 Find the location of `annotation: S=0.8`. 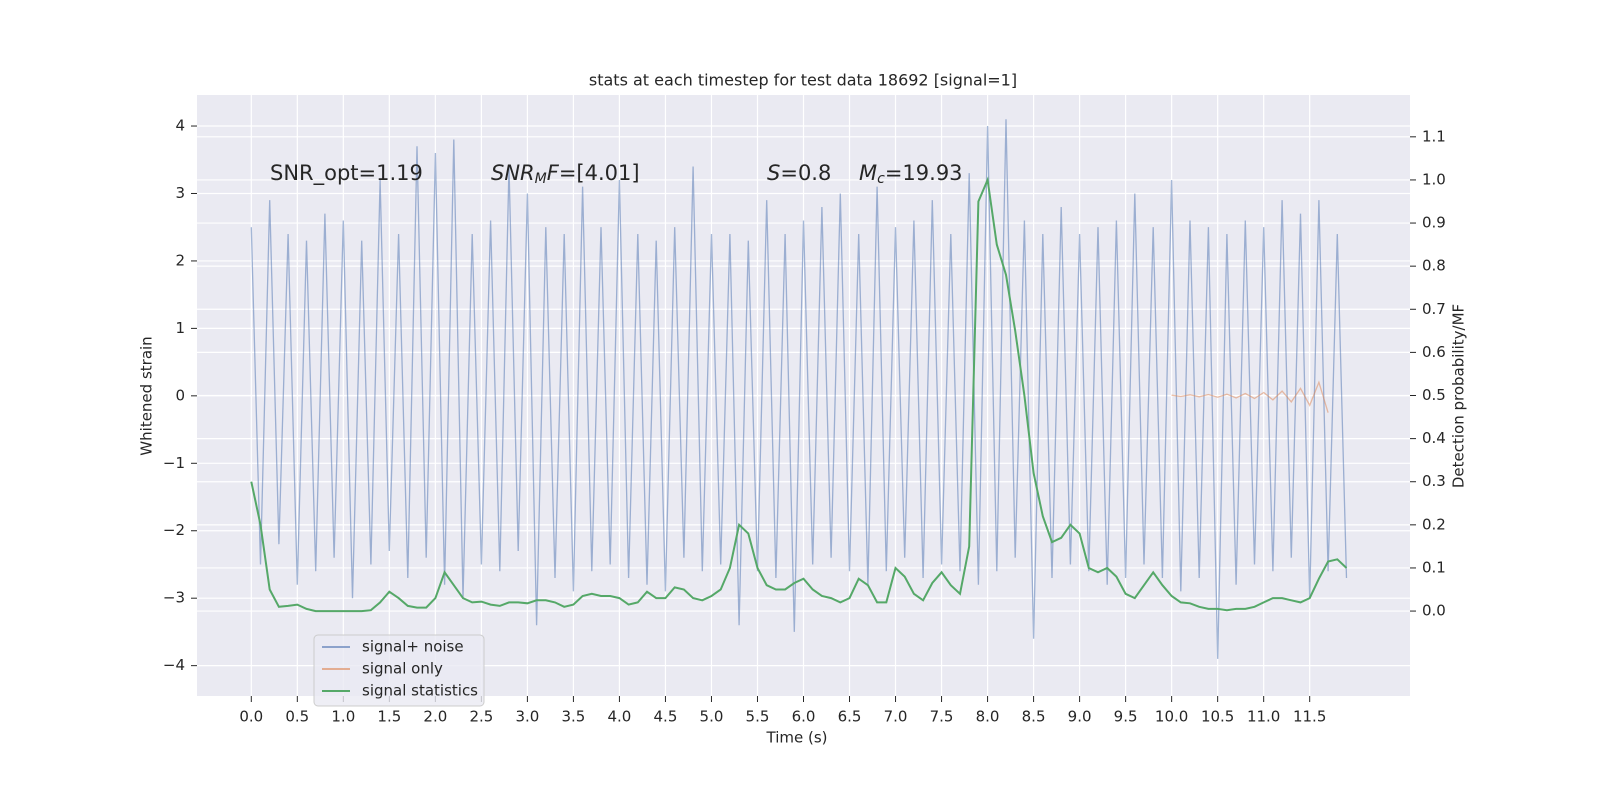

annotation: S=0.8 is located at coordinates (799, 173).